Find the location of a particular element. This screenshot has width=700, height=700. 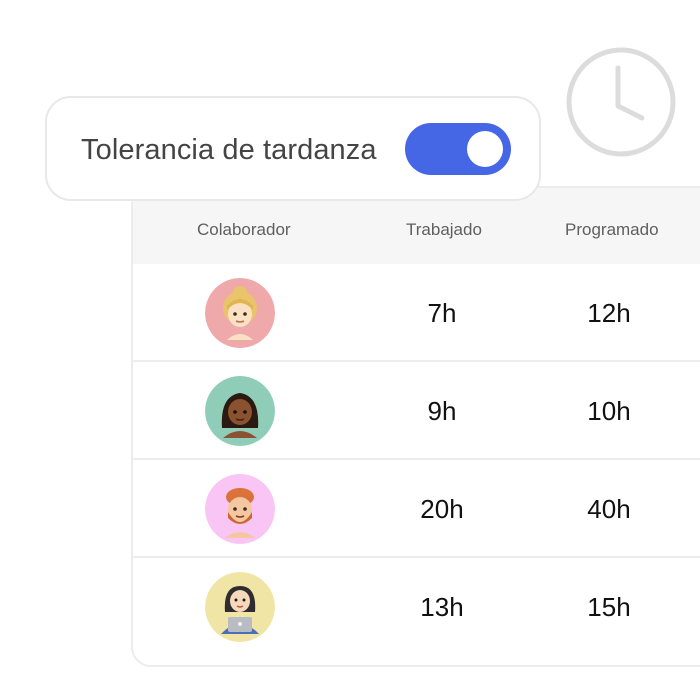

woman-blonde-emoji-icon is located at coordinates (240, 313).